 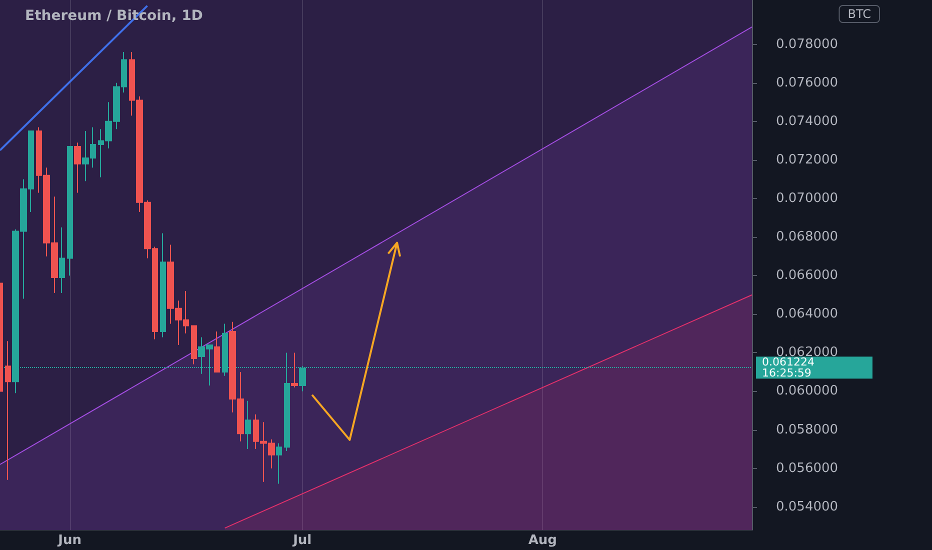 What do you see at coordinates (807, 160) in the screenshot?
I see `y-tick-label: 0.072000` at bounding box center [807, 160].